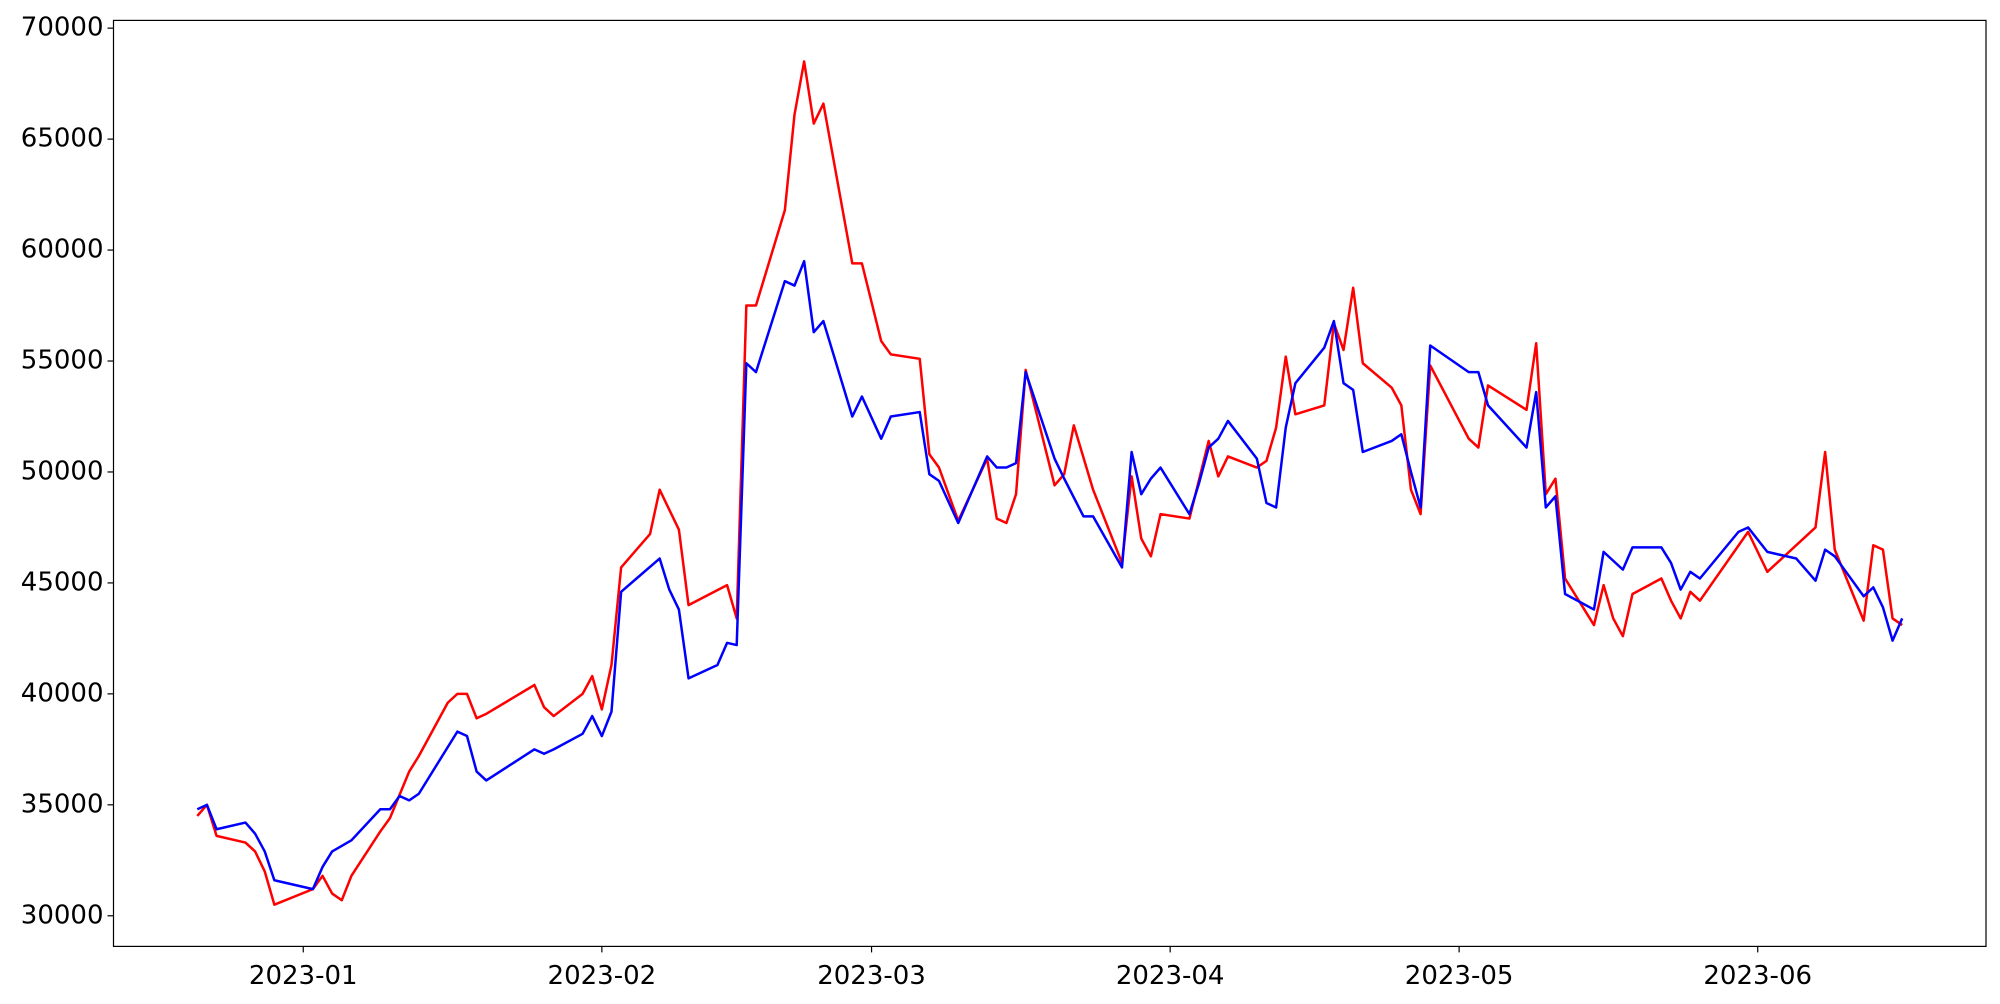 The image size is (2000, 1004). What do you see at coordinates (62, 28) in the screenshot?
I see `y-tick-label: 70000` at bounding box center [62, 28].